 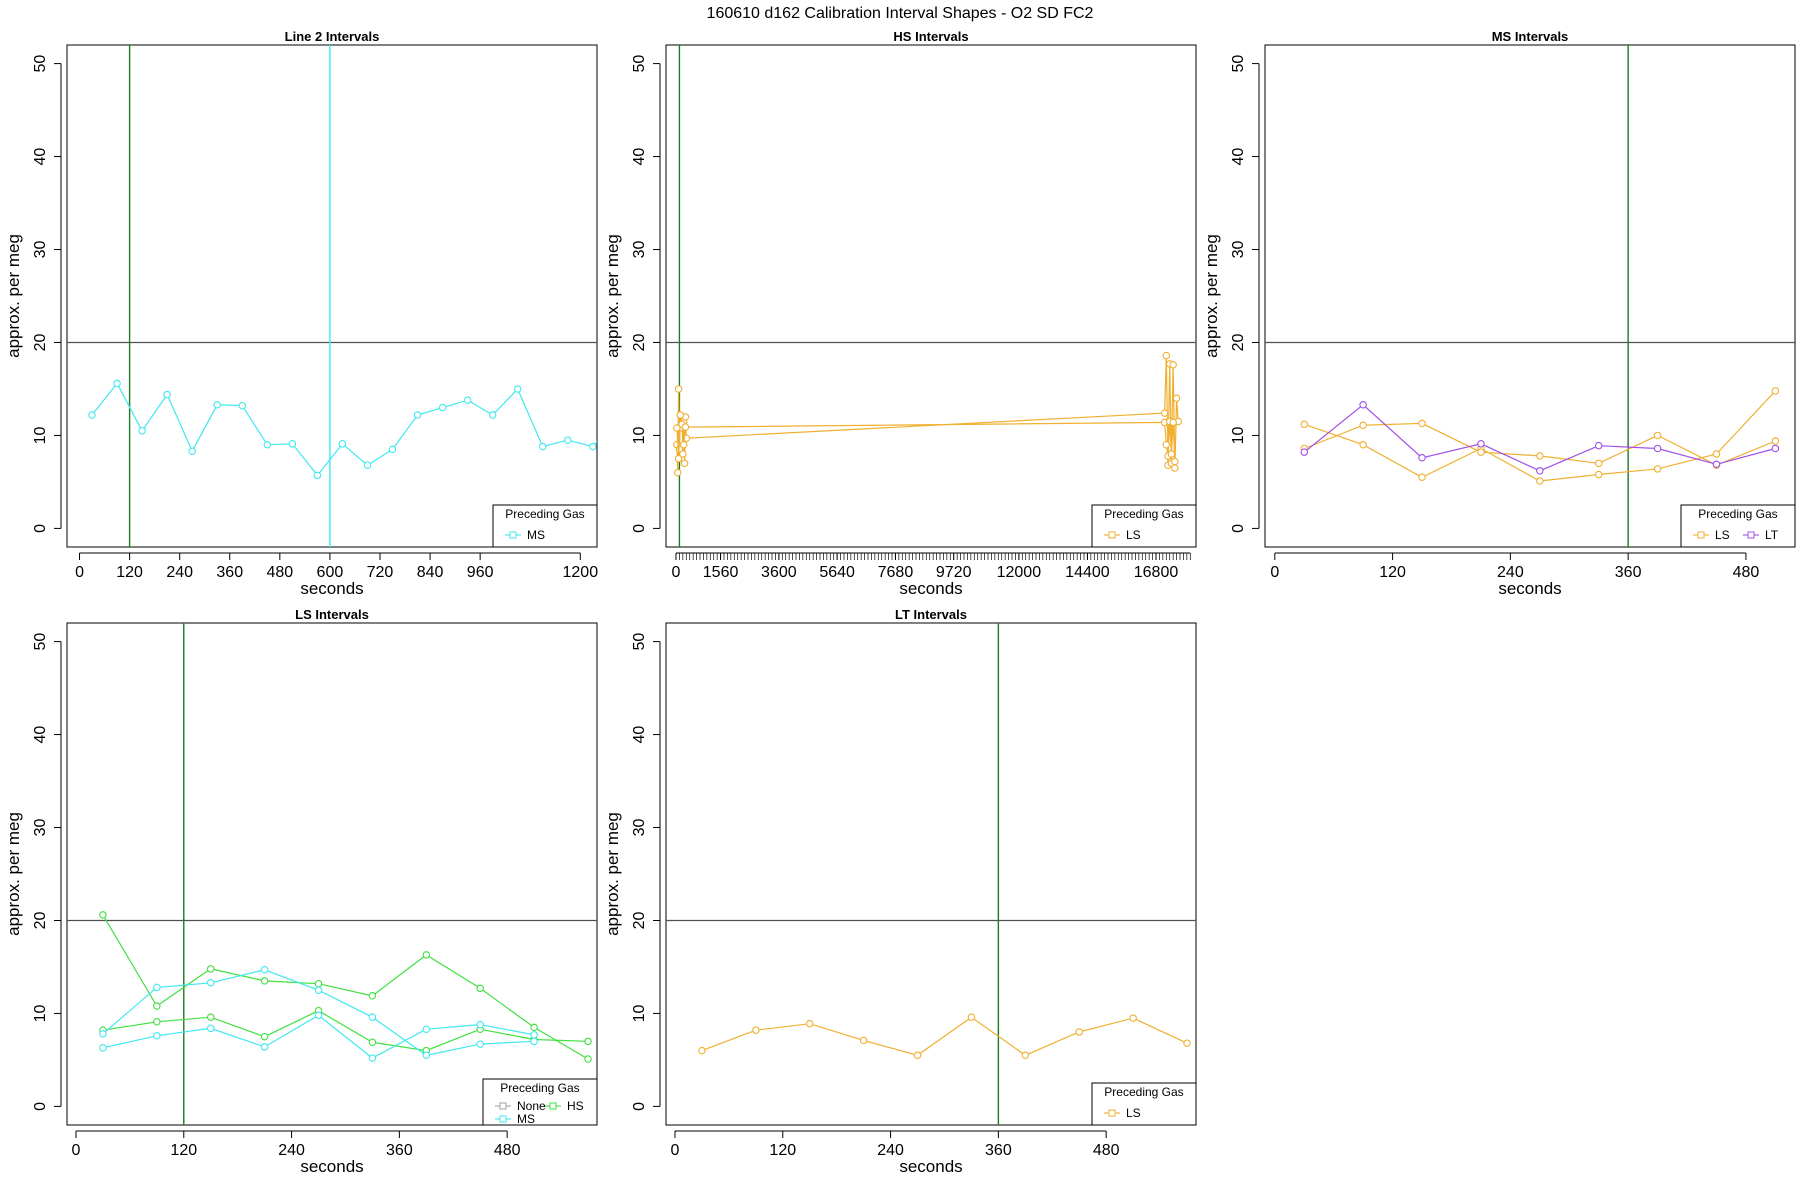 I want to click on y-tick-label: 10, so click(x=639, y=1013).